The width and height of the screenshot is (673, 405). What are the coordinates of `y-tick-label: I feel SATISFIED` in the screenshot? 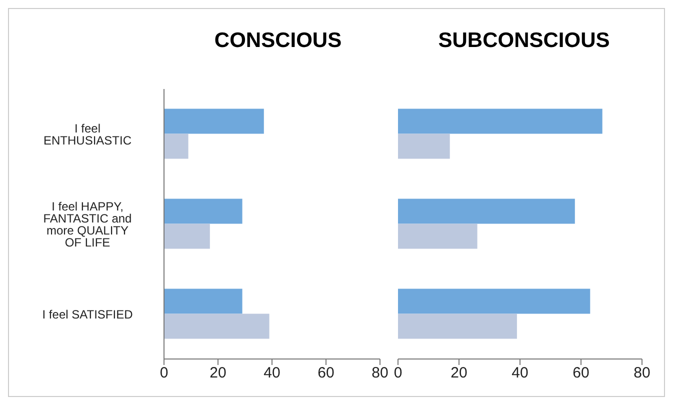 It's located at (88, 314).